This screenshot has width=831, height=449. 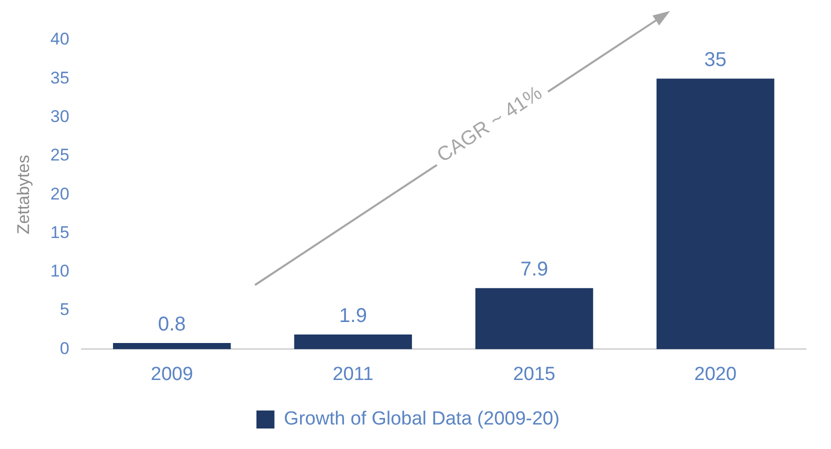 I want to click on y-tick-label: 0, so click(x=65, y=348).